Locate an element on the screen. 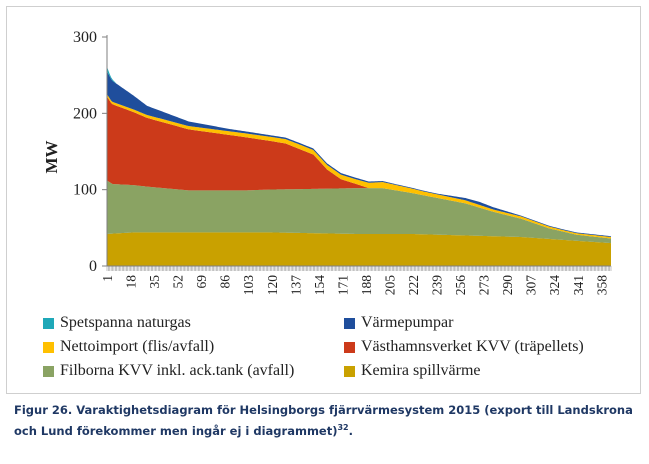 This screenshot has height=464, width=649. x-tick-label: 1 is located at coordinates (107, 278).